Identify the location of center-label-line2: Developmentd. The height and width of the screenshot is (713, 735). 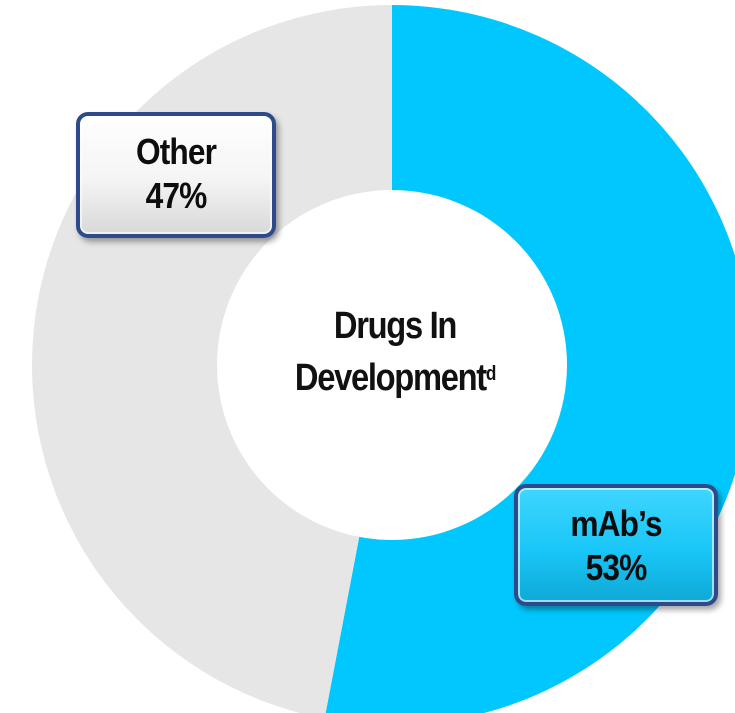
(394, 378).